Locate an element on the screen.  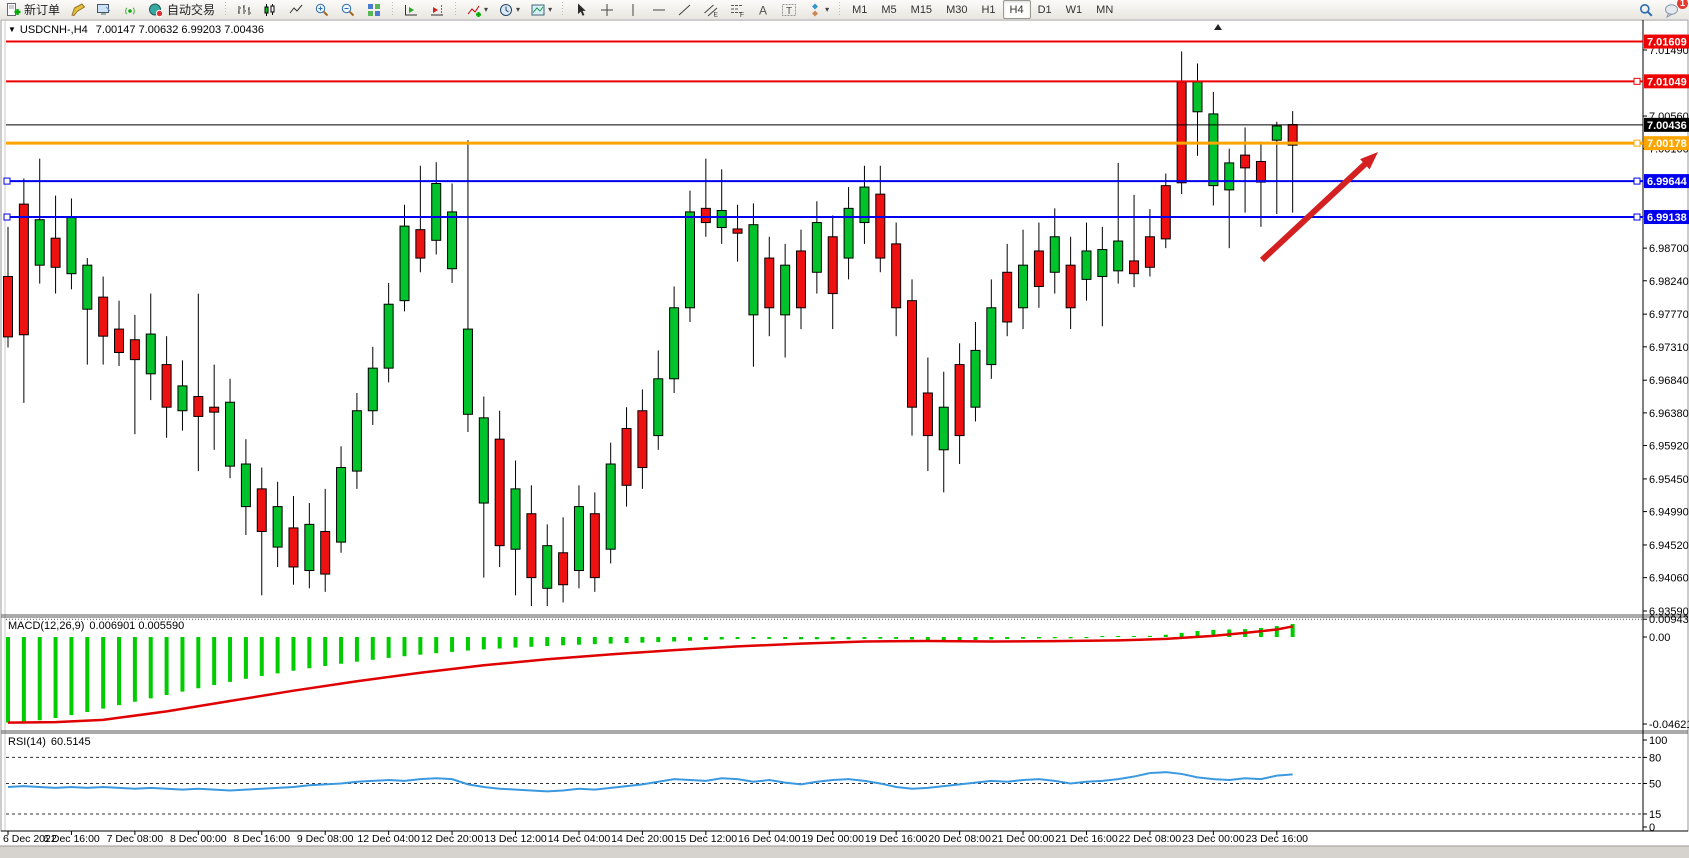
periods-button: ▾ is located at coordinates (509, 9).